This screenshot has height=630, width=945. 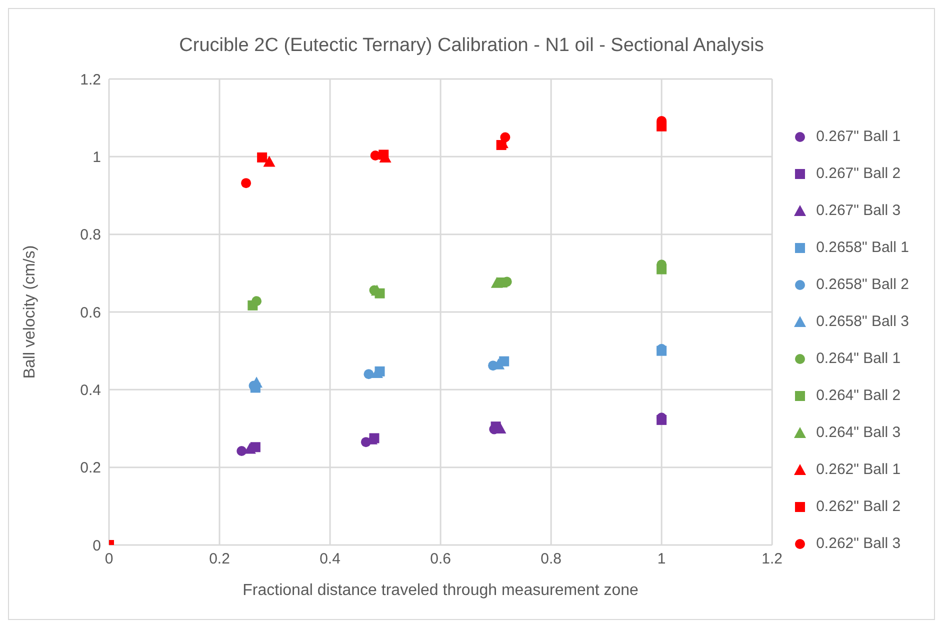 I want to click on x-tick-label: 0.4, so click(x=330, y=559).